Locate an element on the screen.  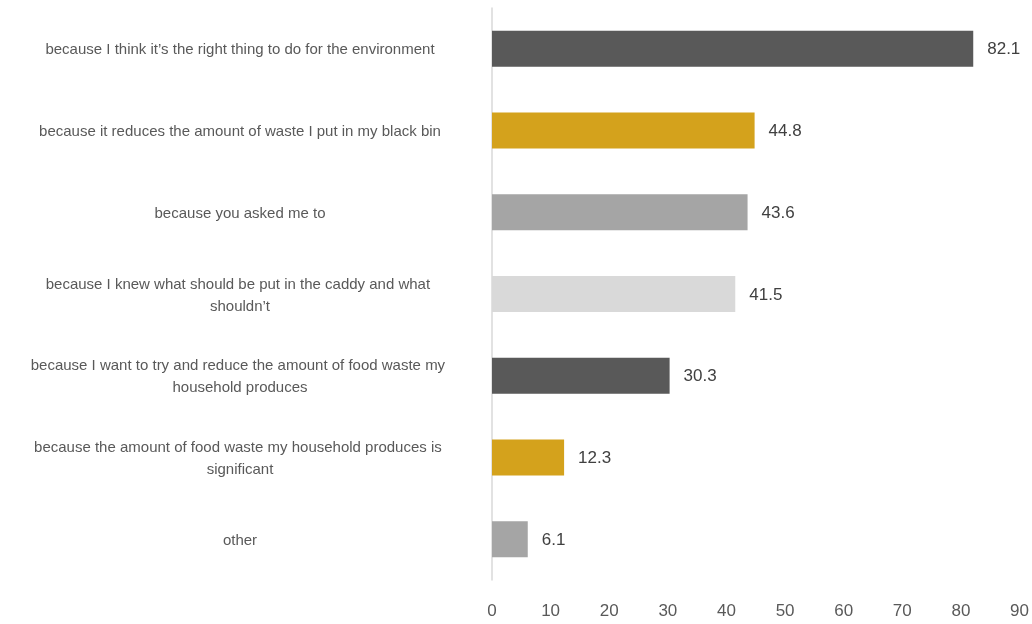
x-tick-label: 80 is located at coordinates (961, 610).